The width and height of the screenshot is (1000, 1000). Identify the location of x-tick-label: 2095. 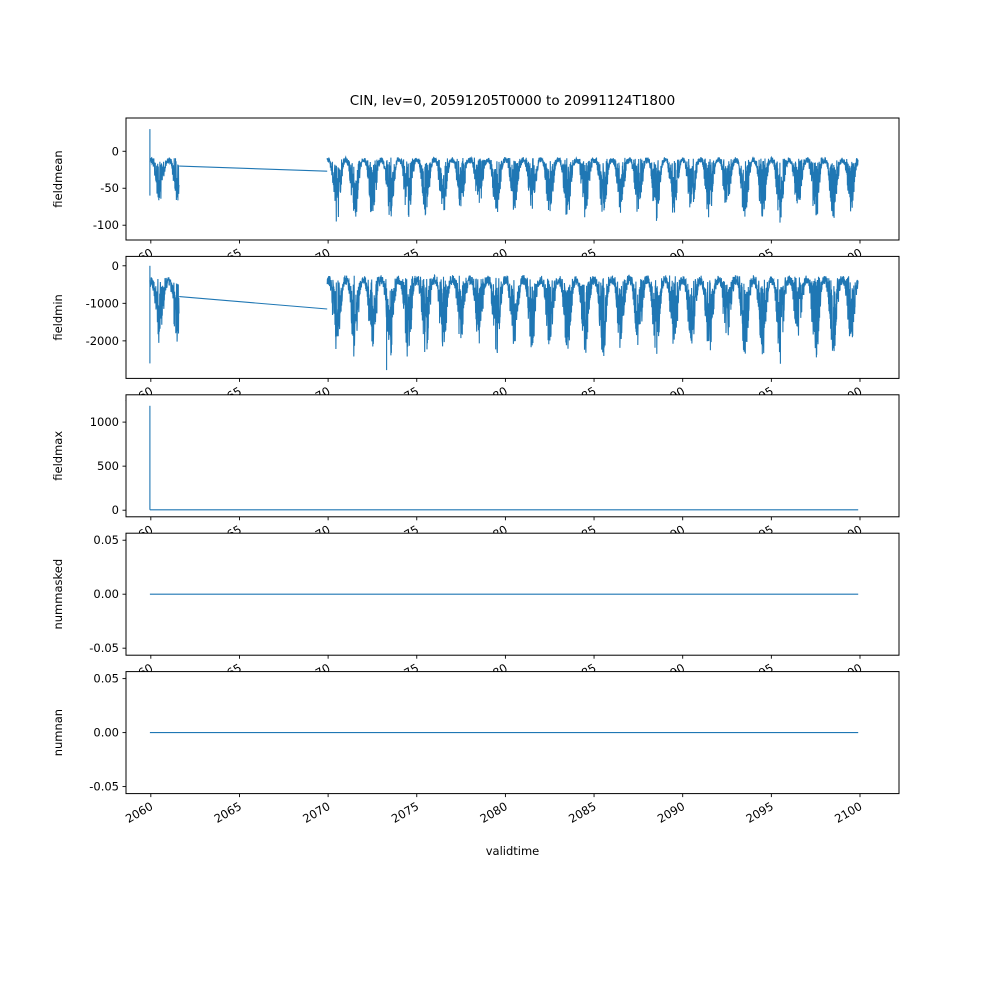
(759, 812).